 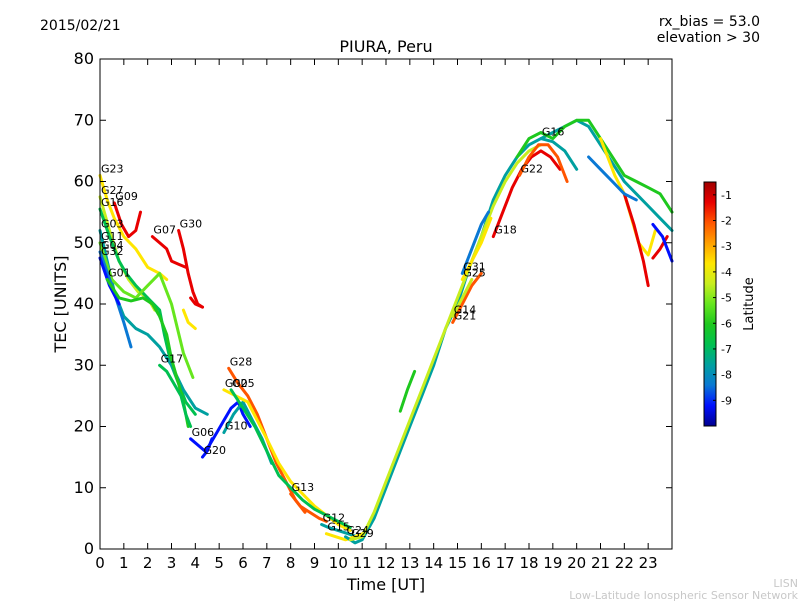 I want to click on x-tick-label: 6, so click(x=243, y=563).